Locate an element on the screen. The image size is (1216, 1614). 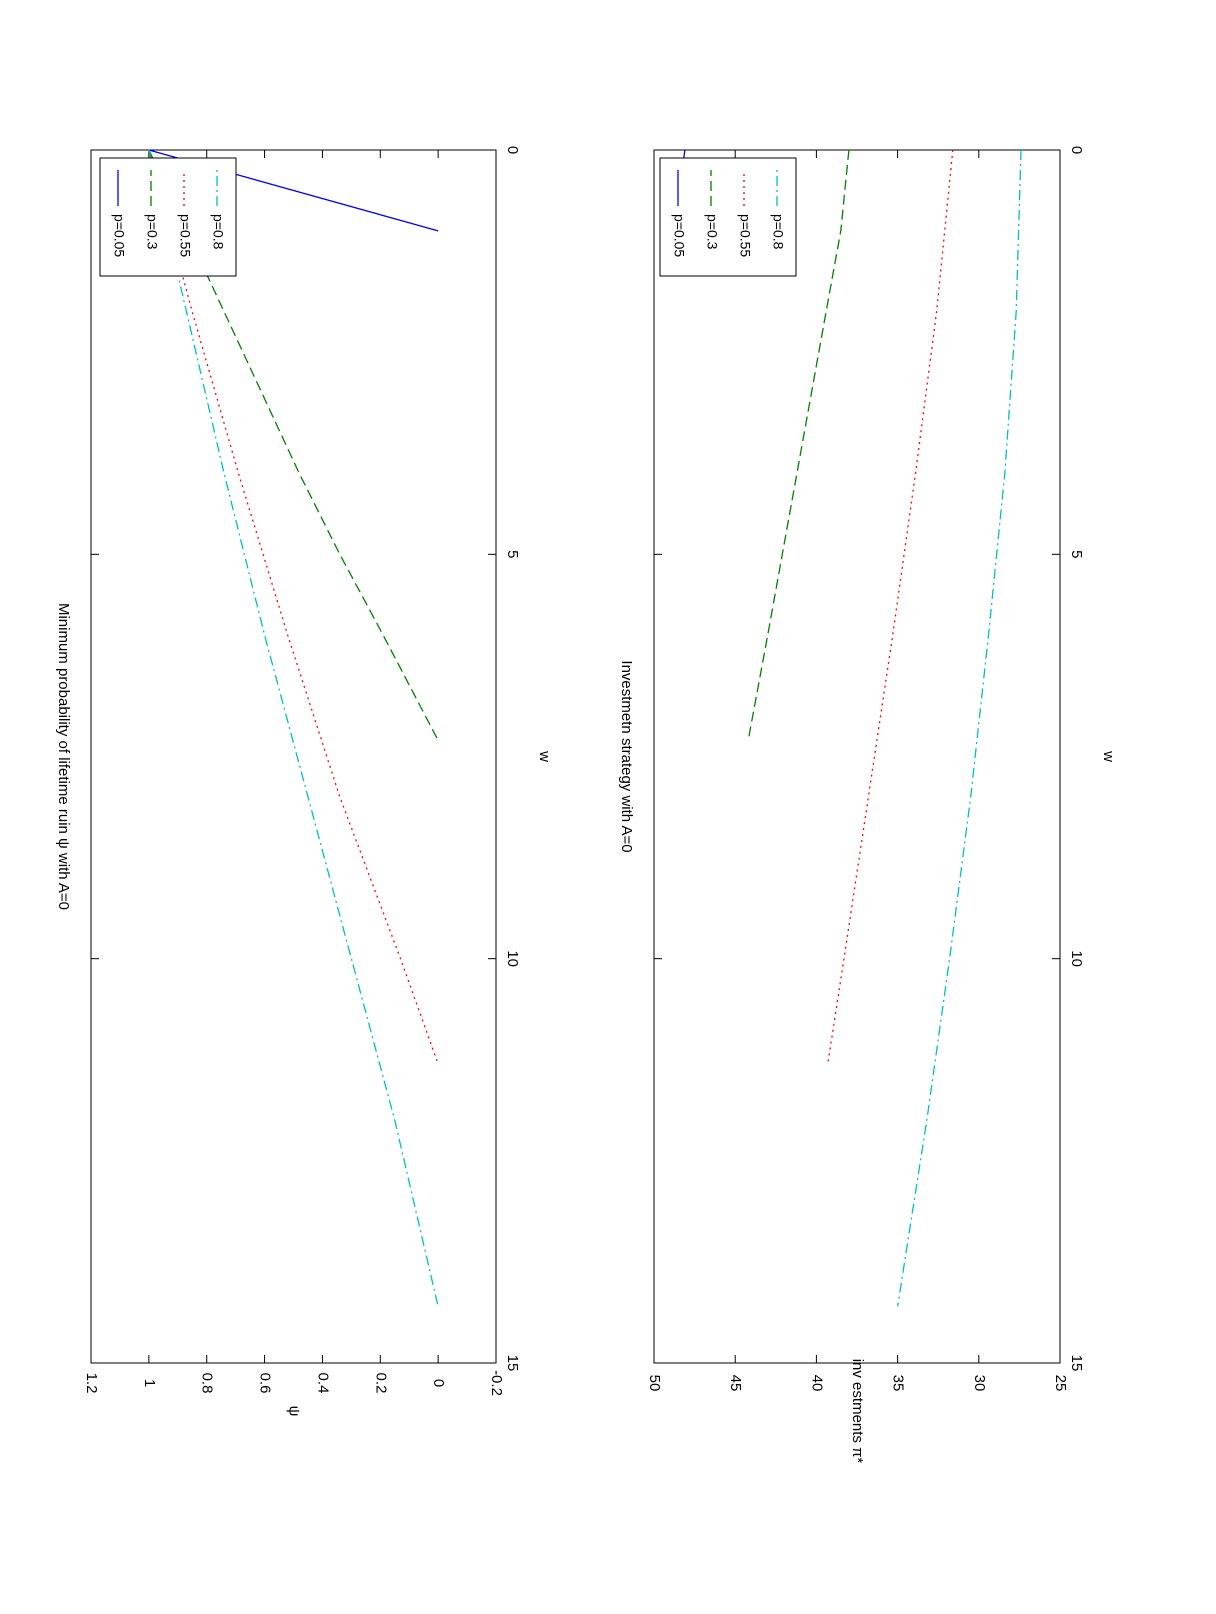
y-tick-label: 0 is located at coordinates (438, 1383).